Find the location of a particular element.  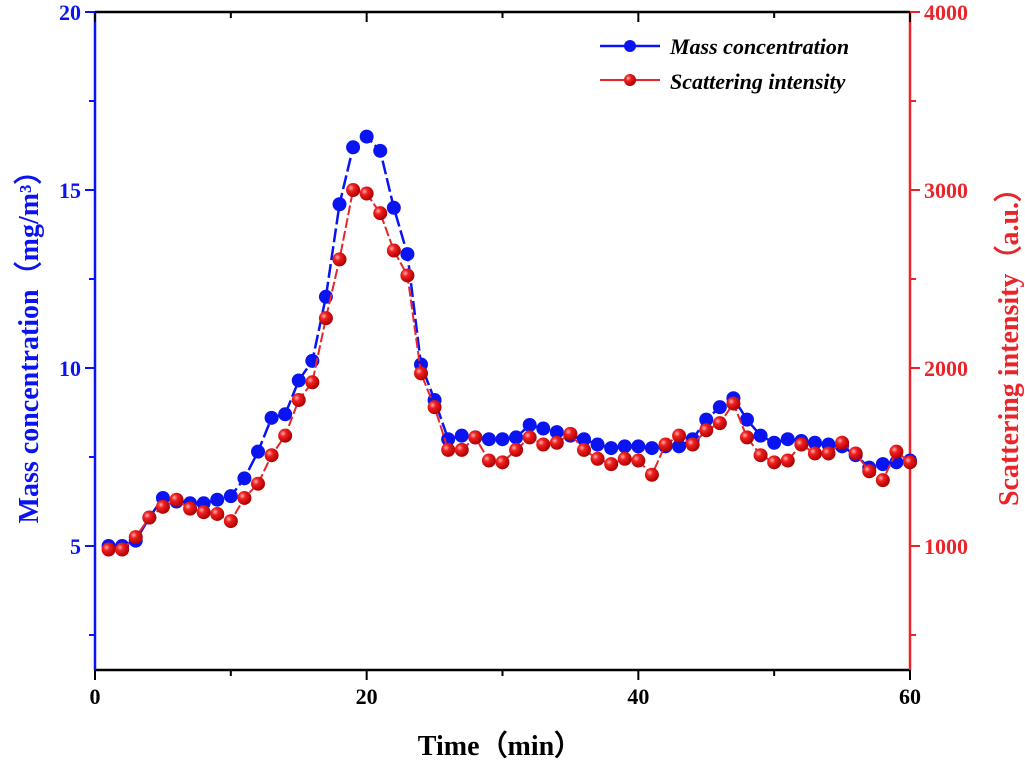

legend-mass-marker is located at coordinates (630, 46).